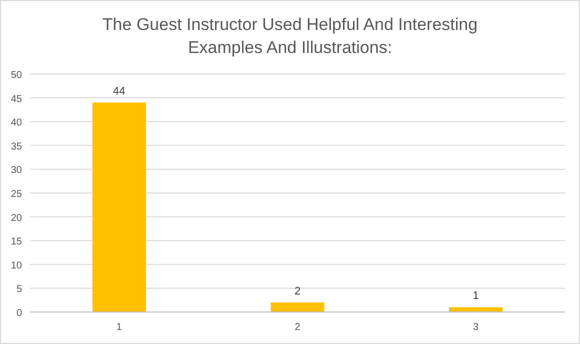 The width and height of the screenshot is (580, 344). I want to click on x-tick-label: 2, so click(297, 327).